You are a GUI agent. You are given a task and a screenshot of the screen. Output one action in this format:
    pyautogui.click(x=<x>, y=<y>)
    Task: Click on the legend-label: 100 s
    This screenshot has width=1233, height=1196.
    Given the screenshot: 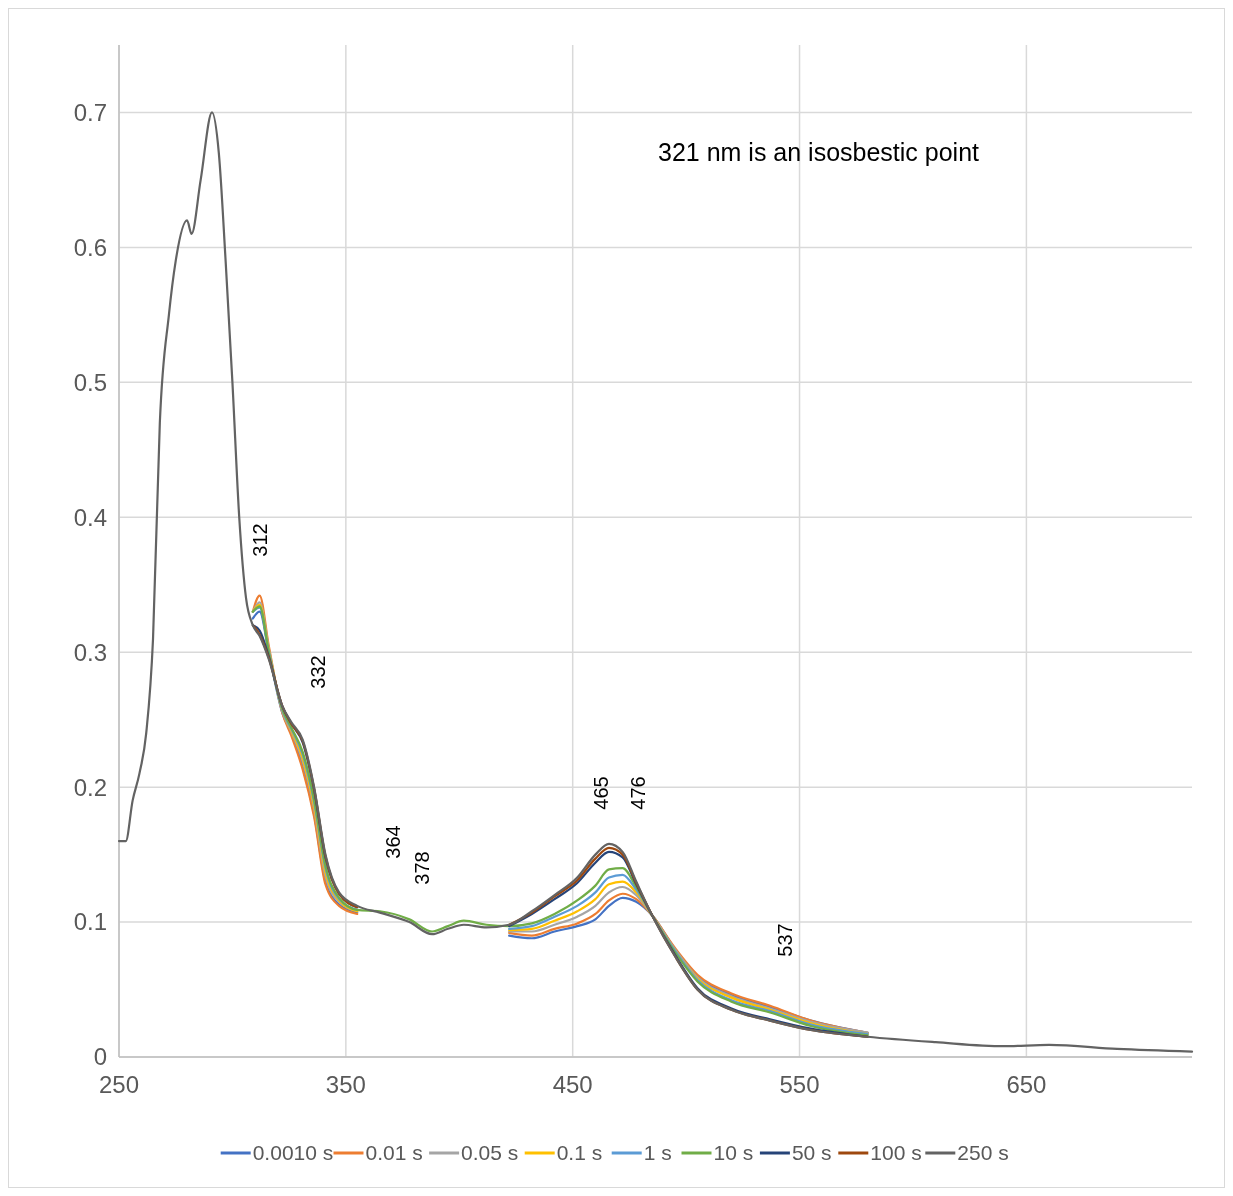 What is the action you would take?
    pyautogui.click(x=896, y=1153)
    